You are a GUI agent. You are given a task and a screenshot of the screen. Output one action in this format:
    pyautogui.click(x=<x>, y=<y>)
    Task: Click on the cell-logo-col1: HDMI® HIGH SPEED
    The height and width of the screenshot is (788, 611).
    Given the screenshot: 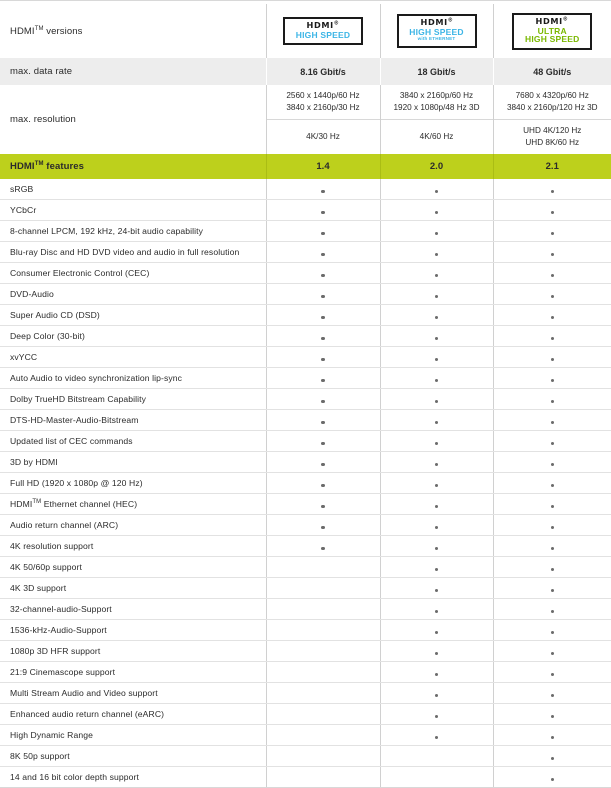 What is the action you would take?
    pyautogui.click(x=322, y=31)
    